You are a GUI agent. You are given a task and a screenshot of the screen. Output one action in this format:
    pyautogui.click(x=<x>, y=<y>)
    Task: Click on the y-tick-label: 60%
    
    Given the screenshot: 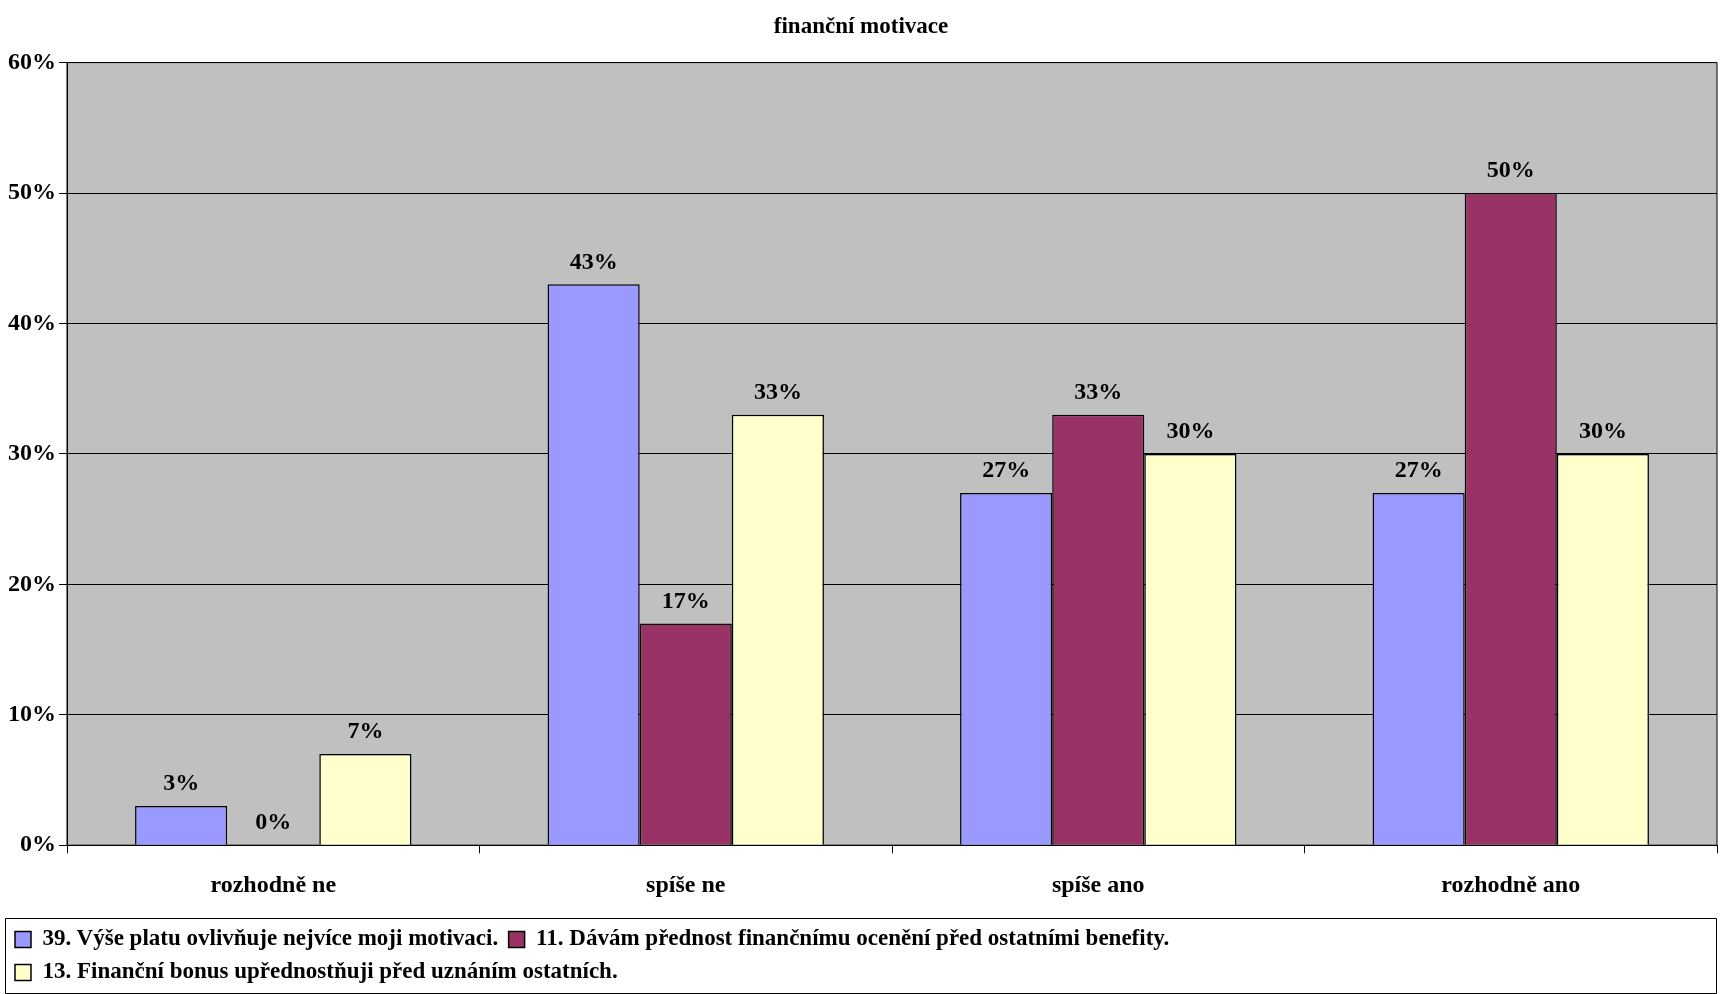 What is the action you would take?
    pyautogui.click(x=32, y=60)
    